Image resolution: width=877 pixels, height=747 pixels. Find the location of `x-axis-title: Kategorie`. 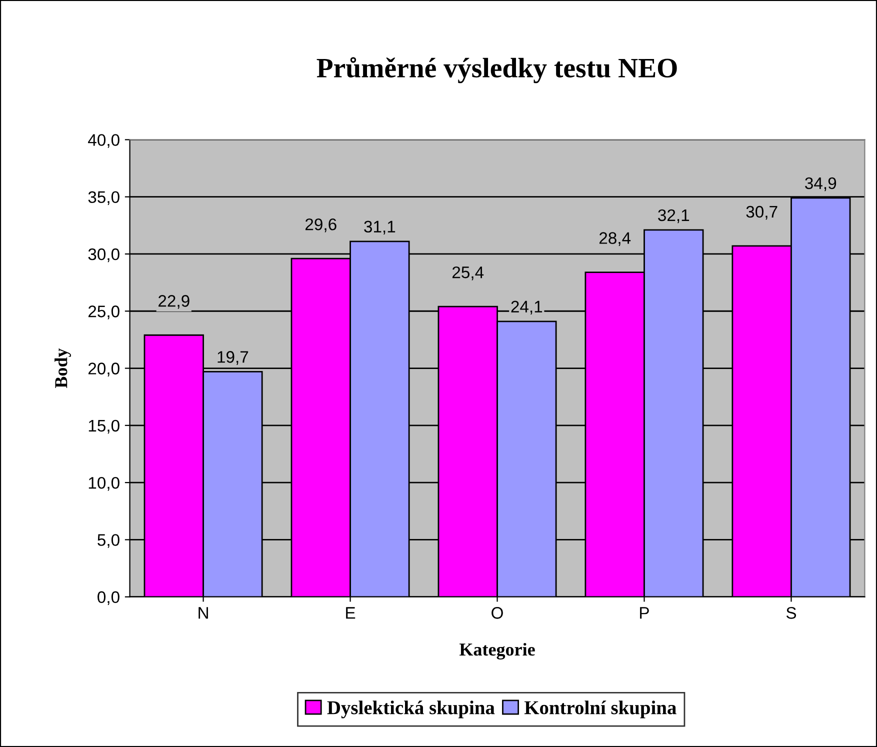

x-axis-title: Kategorie is located at coordinates (497, 651).